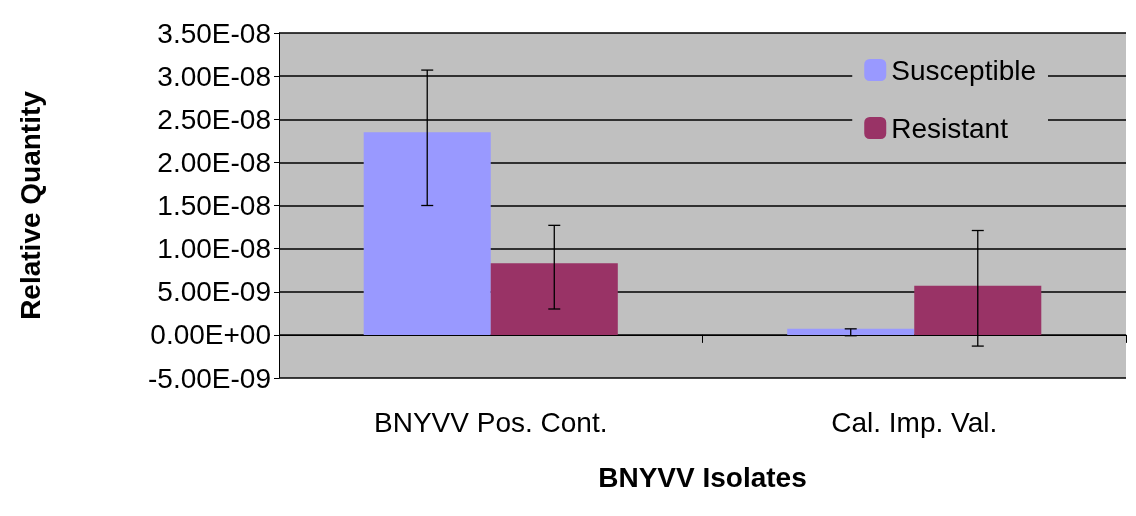 The width and height of the screenshot is (1136, 516). Describe the element at coordinates (30, 205) in the screenshot. I see `y-axis-title: Relative Quantity` at that location.